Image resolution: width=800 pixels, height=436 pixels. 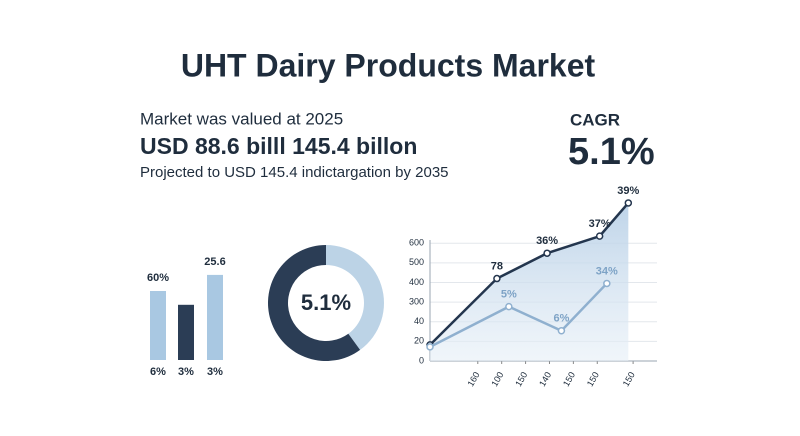 I want to click on cagr-label: CAGR, so click(x=595, y=119).